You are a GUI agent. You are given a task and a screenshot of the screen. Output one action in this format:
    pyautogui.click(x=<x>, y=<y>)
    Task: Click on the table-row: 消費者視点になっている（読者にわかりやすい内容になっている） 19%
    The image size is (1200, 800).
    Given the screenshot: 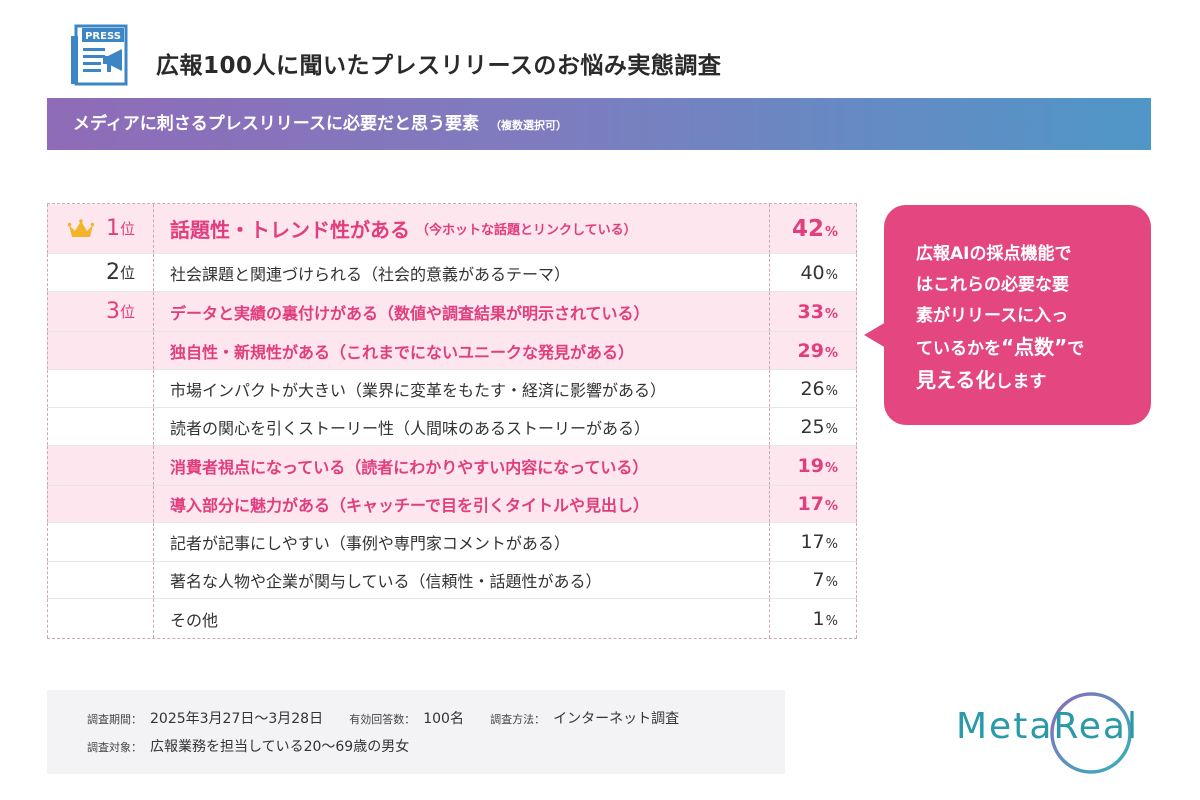 What is the action you would take?
    pyautogui.click(x=452, y=466)
    